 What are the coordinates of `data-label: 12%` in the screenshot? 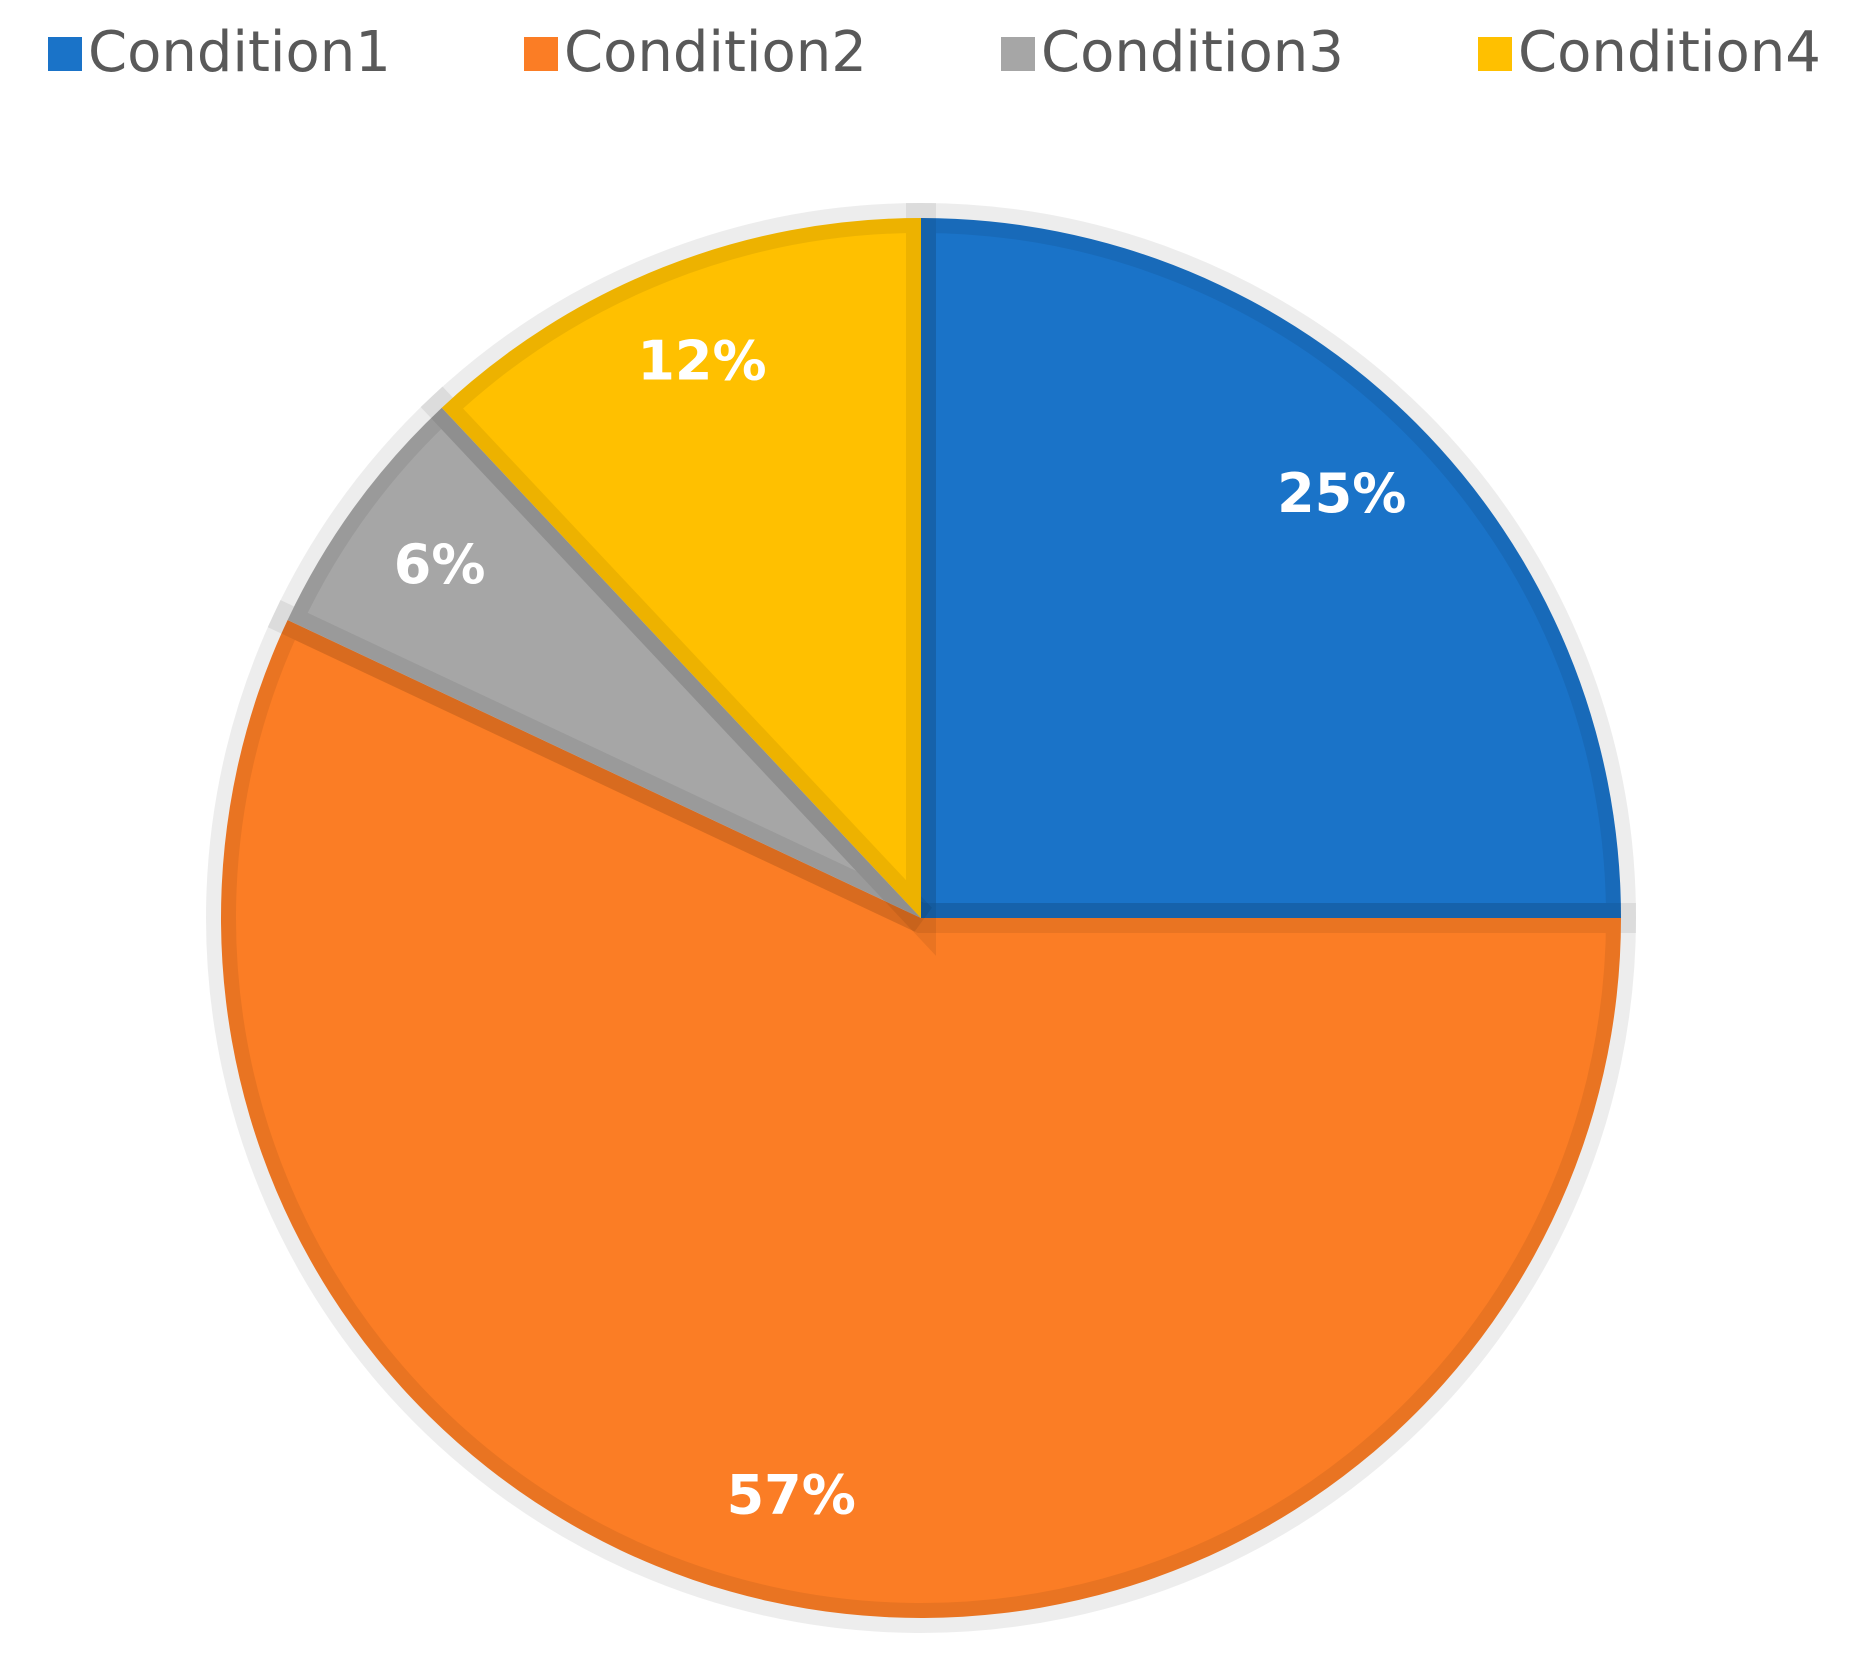 It's located at (701, 360).